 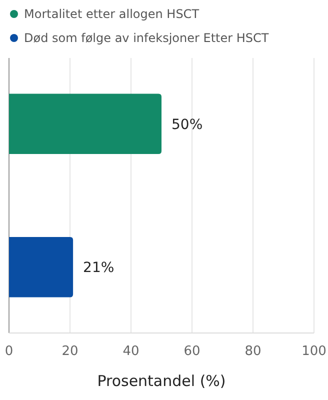 What do you see at coordinates (112, 14) in the screenshot?
I see `legend-label: Mortalitet etter allogen HSCT` at bounding box center [112, 14].